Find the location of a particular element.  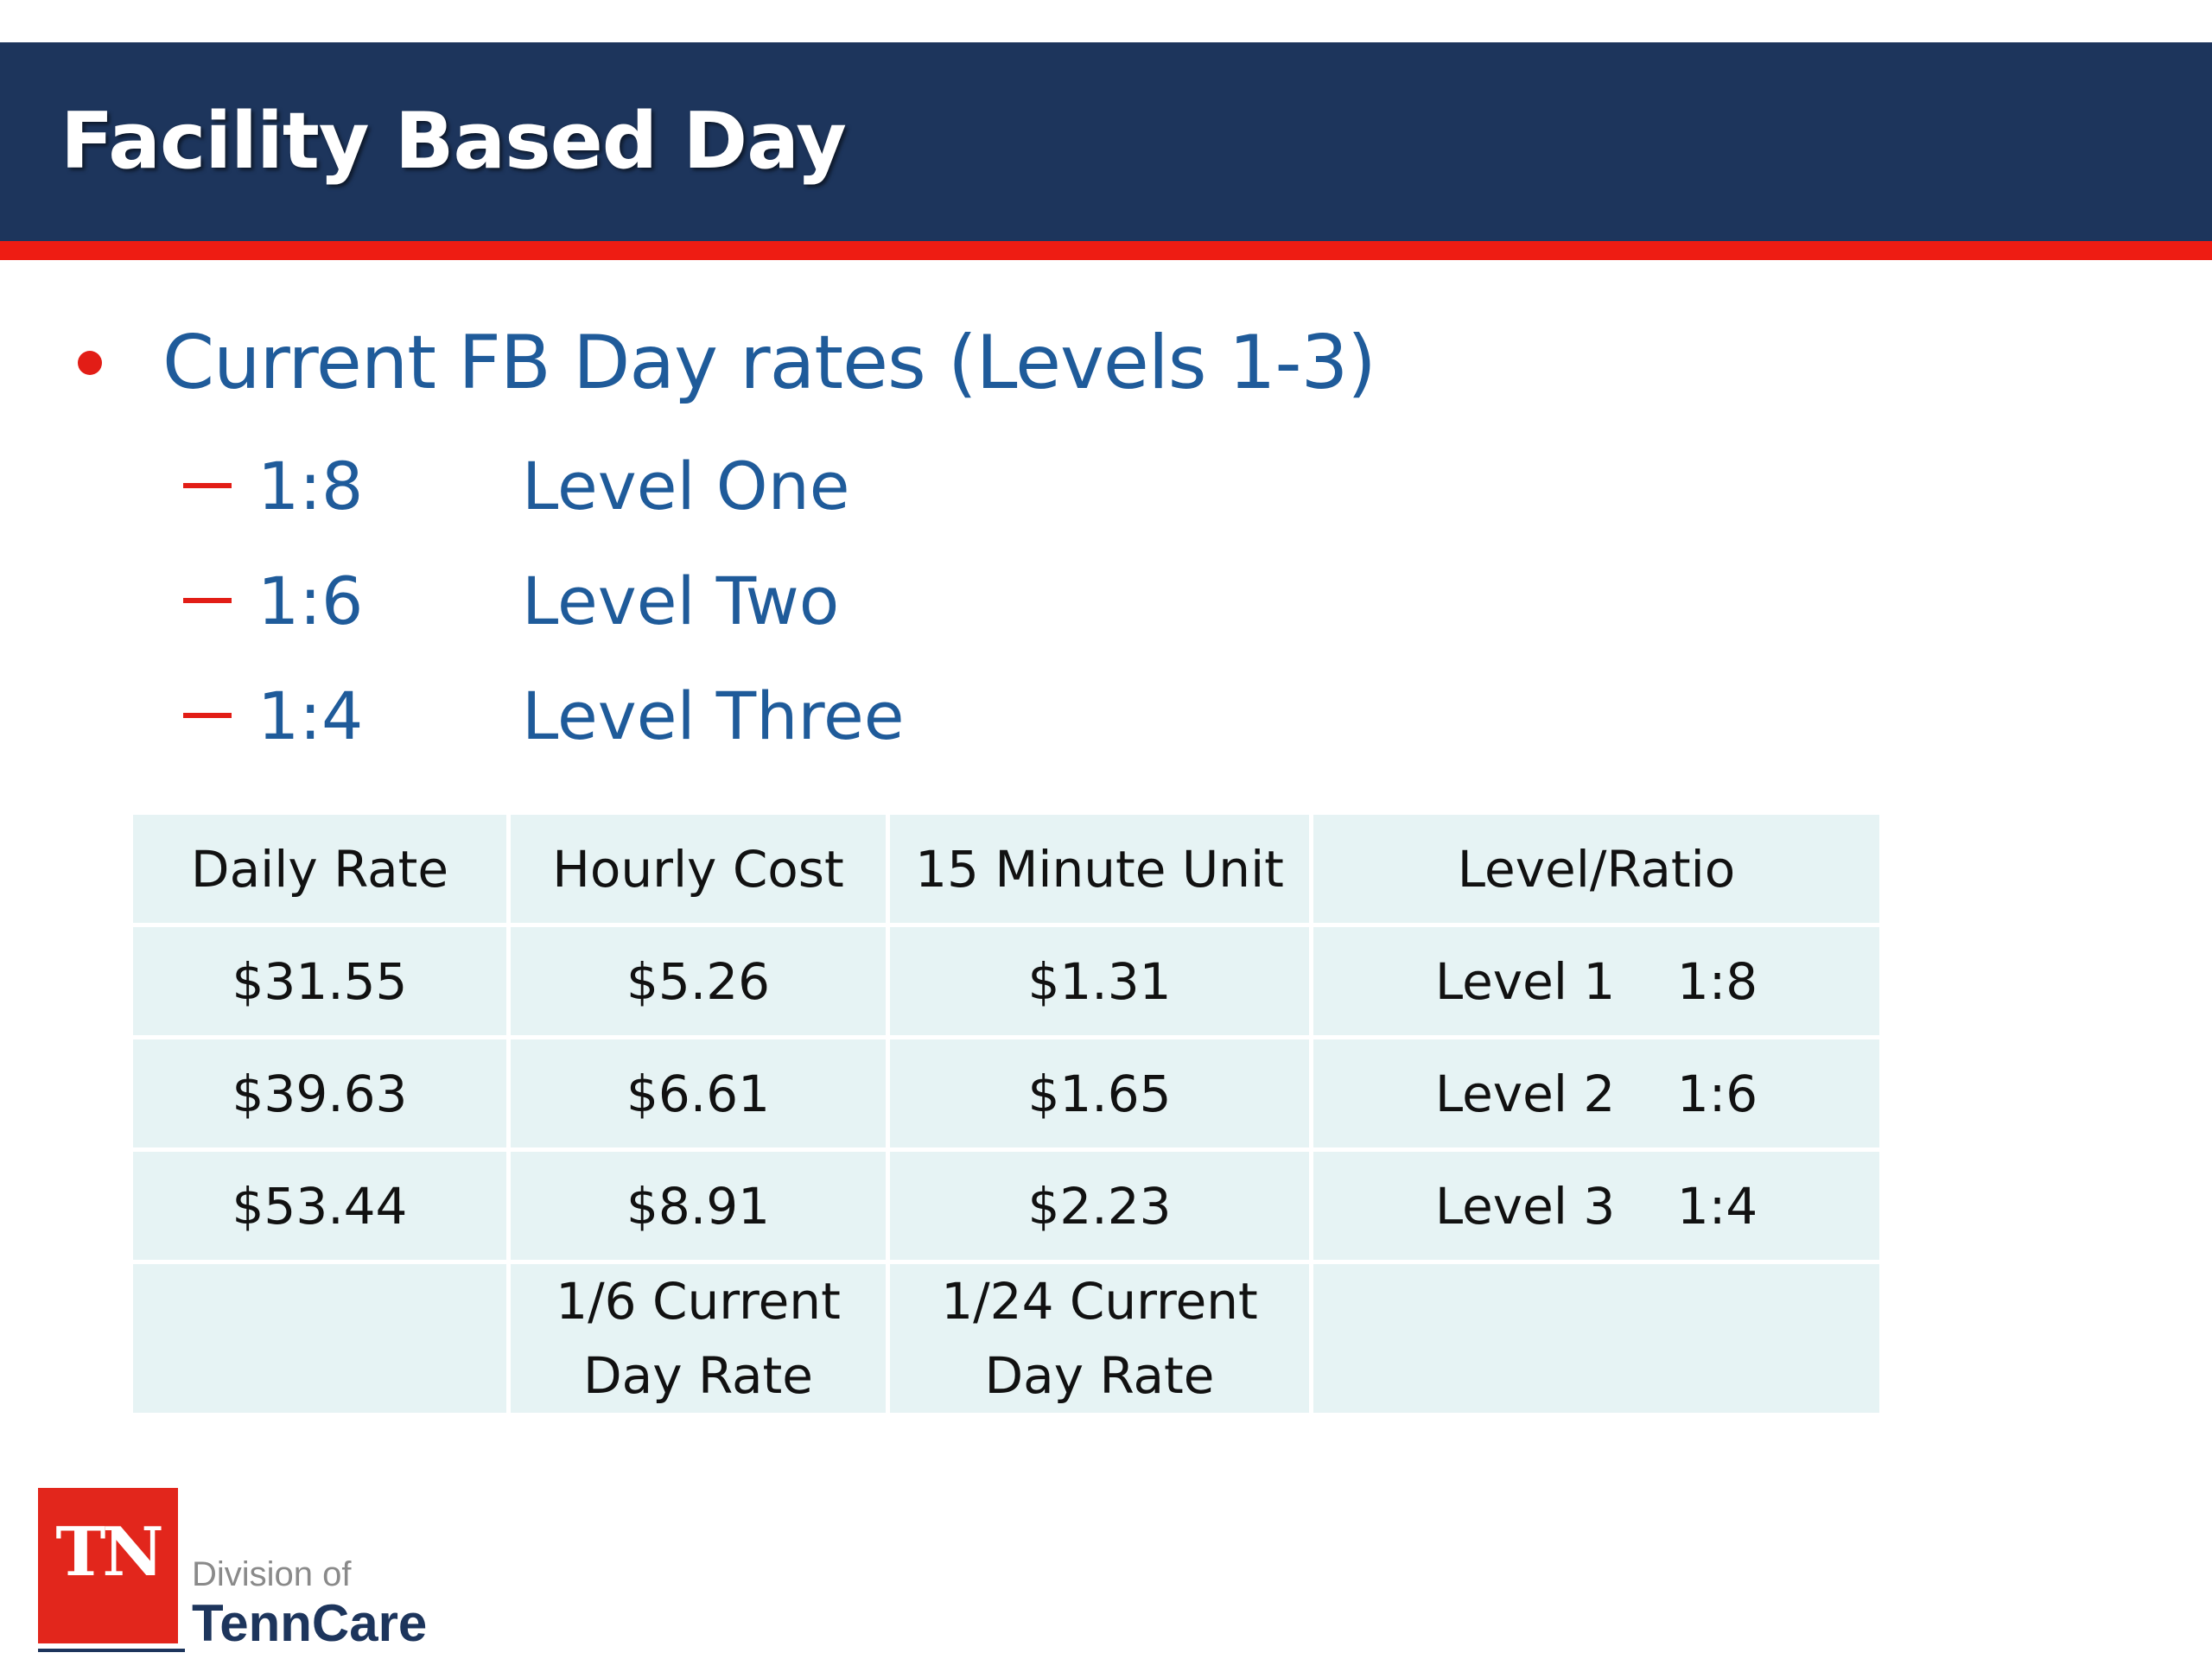

bullet-dot-icon is located at coordinates (90, 363).